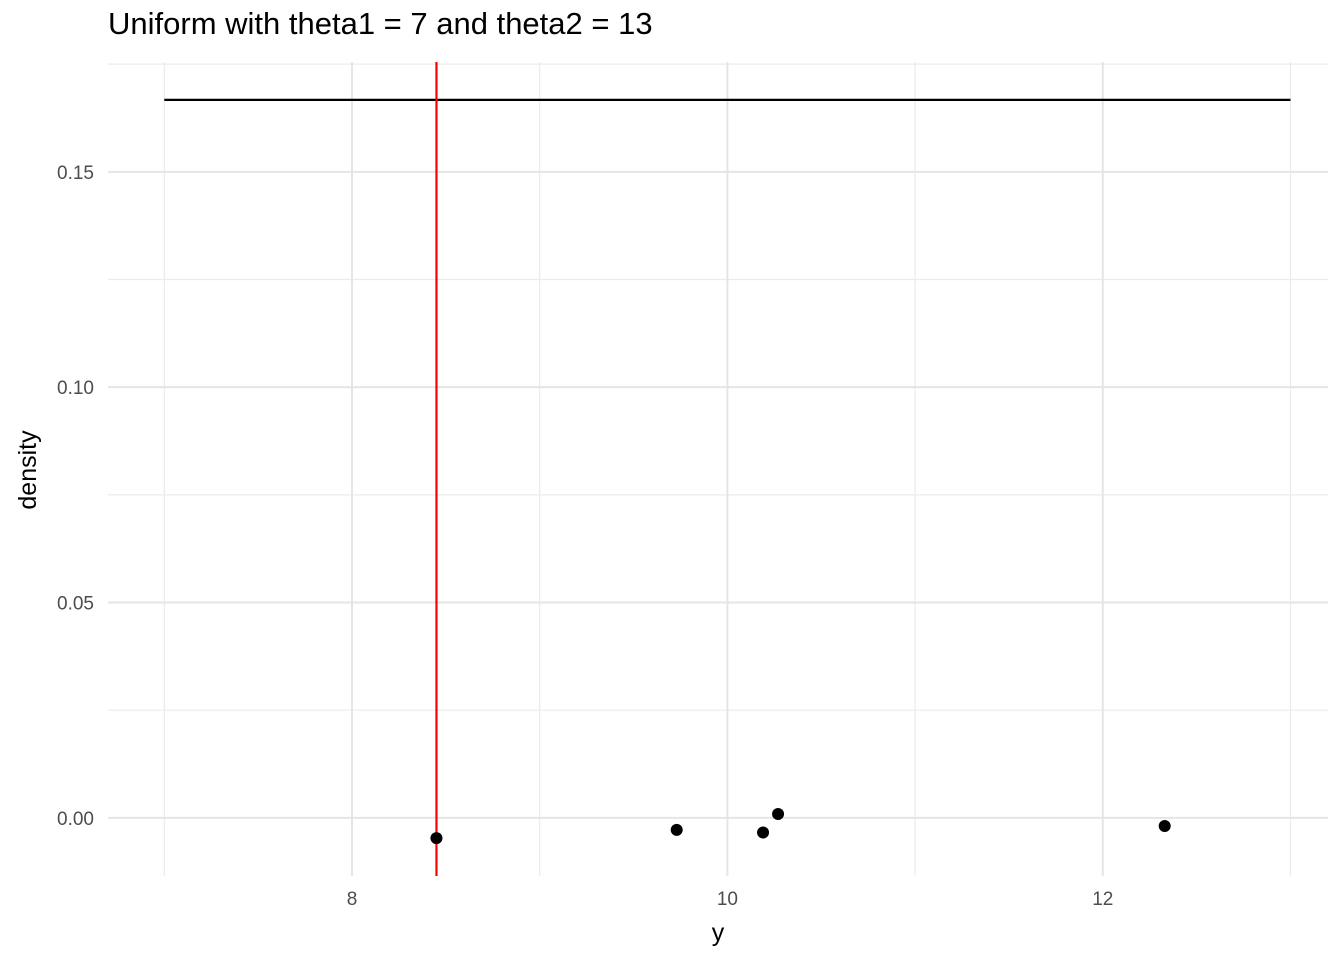 Image resolution: width=1344 pixels, height=960 pixels. What do you see at coordinates (75, 496) in the screenshot?
I see `y-axis-tick-labels: 0.00 0.05 0.10 0.15` at bounding box center [75, 496].